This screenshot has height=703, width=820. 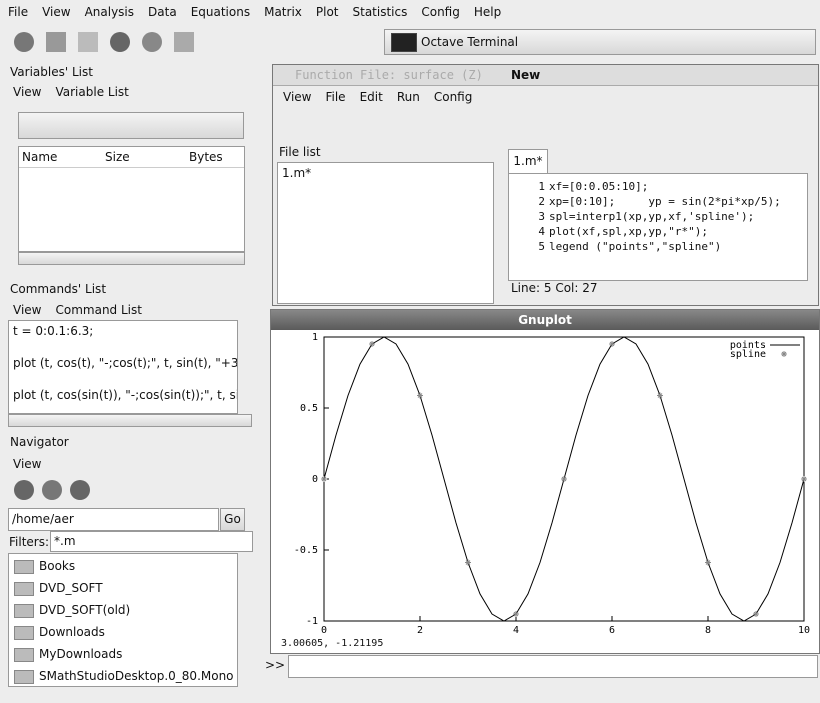 I want to click on y-tick-label: -1, so click(x=312, y=621).